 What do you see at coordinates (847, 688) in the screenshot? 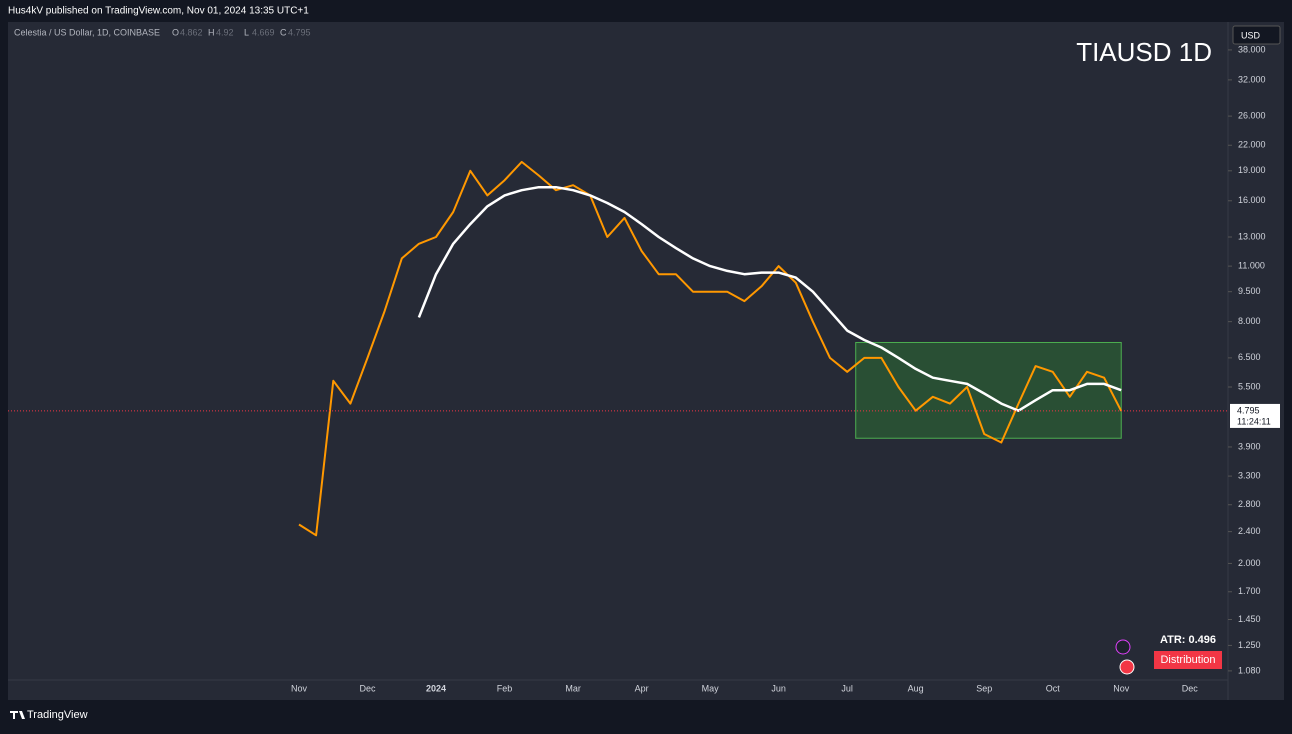
I see `x-tick-label: Jul` at bounding box center [847, 688].